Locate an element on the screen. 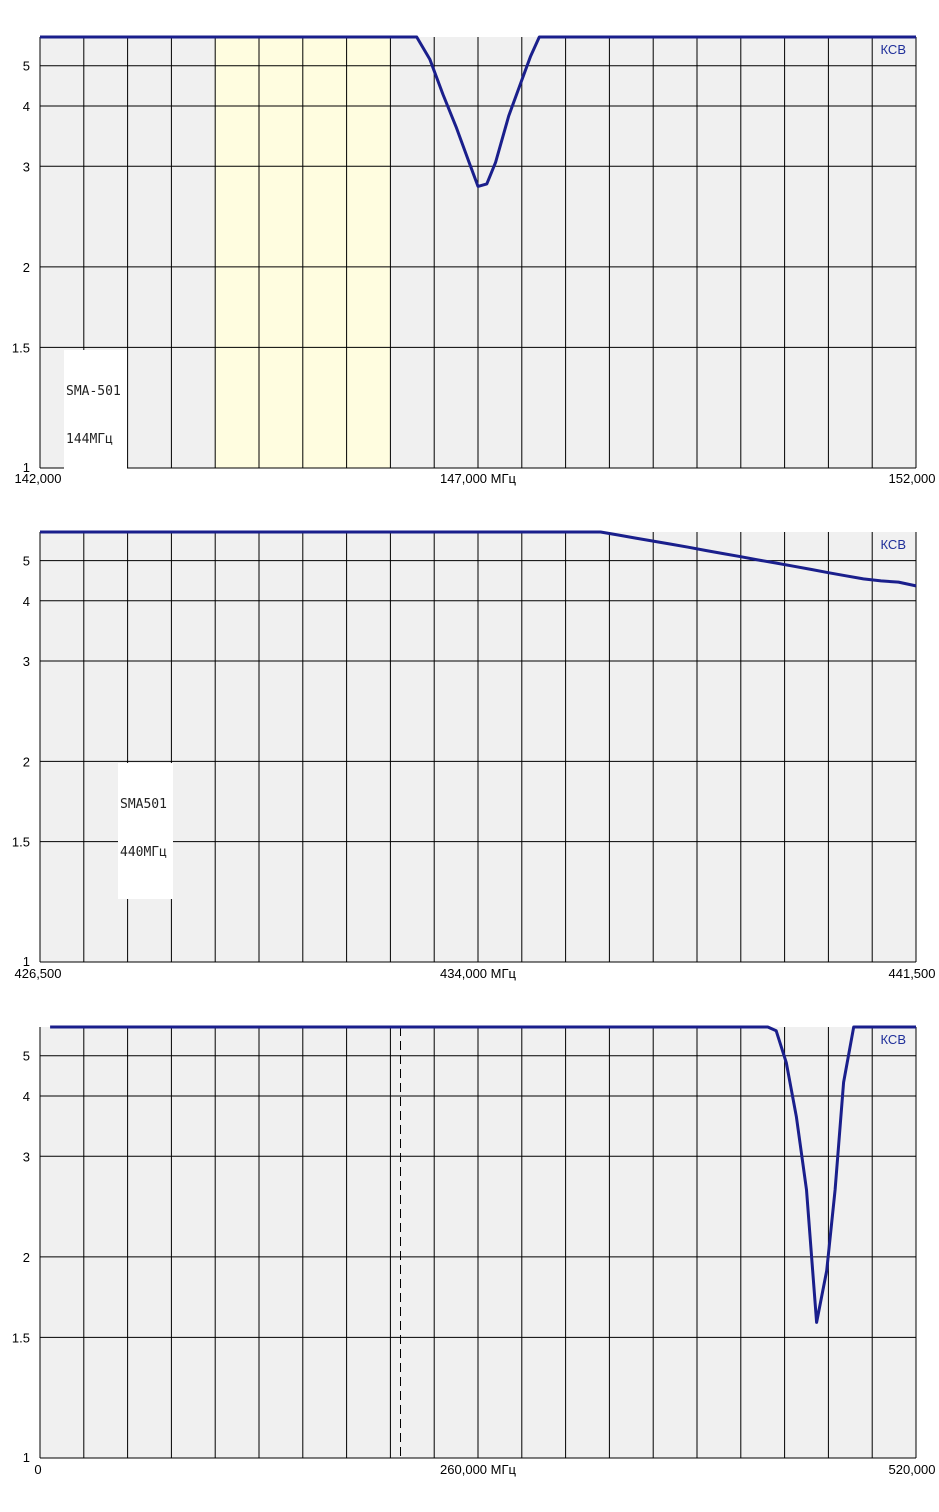 This screenshot has width=939, height=1512. x-tick-label-center: 434,000 МГц is located at coordinates (478, 973).